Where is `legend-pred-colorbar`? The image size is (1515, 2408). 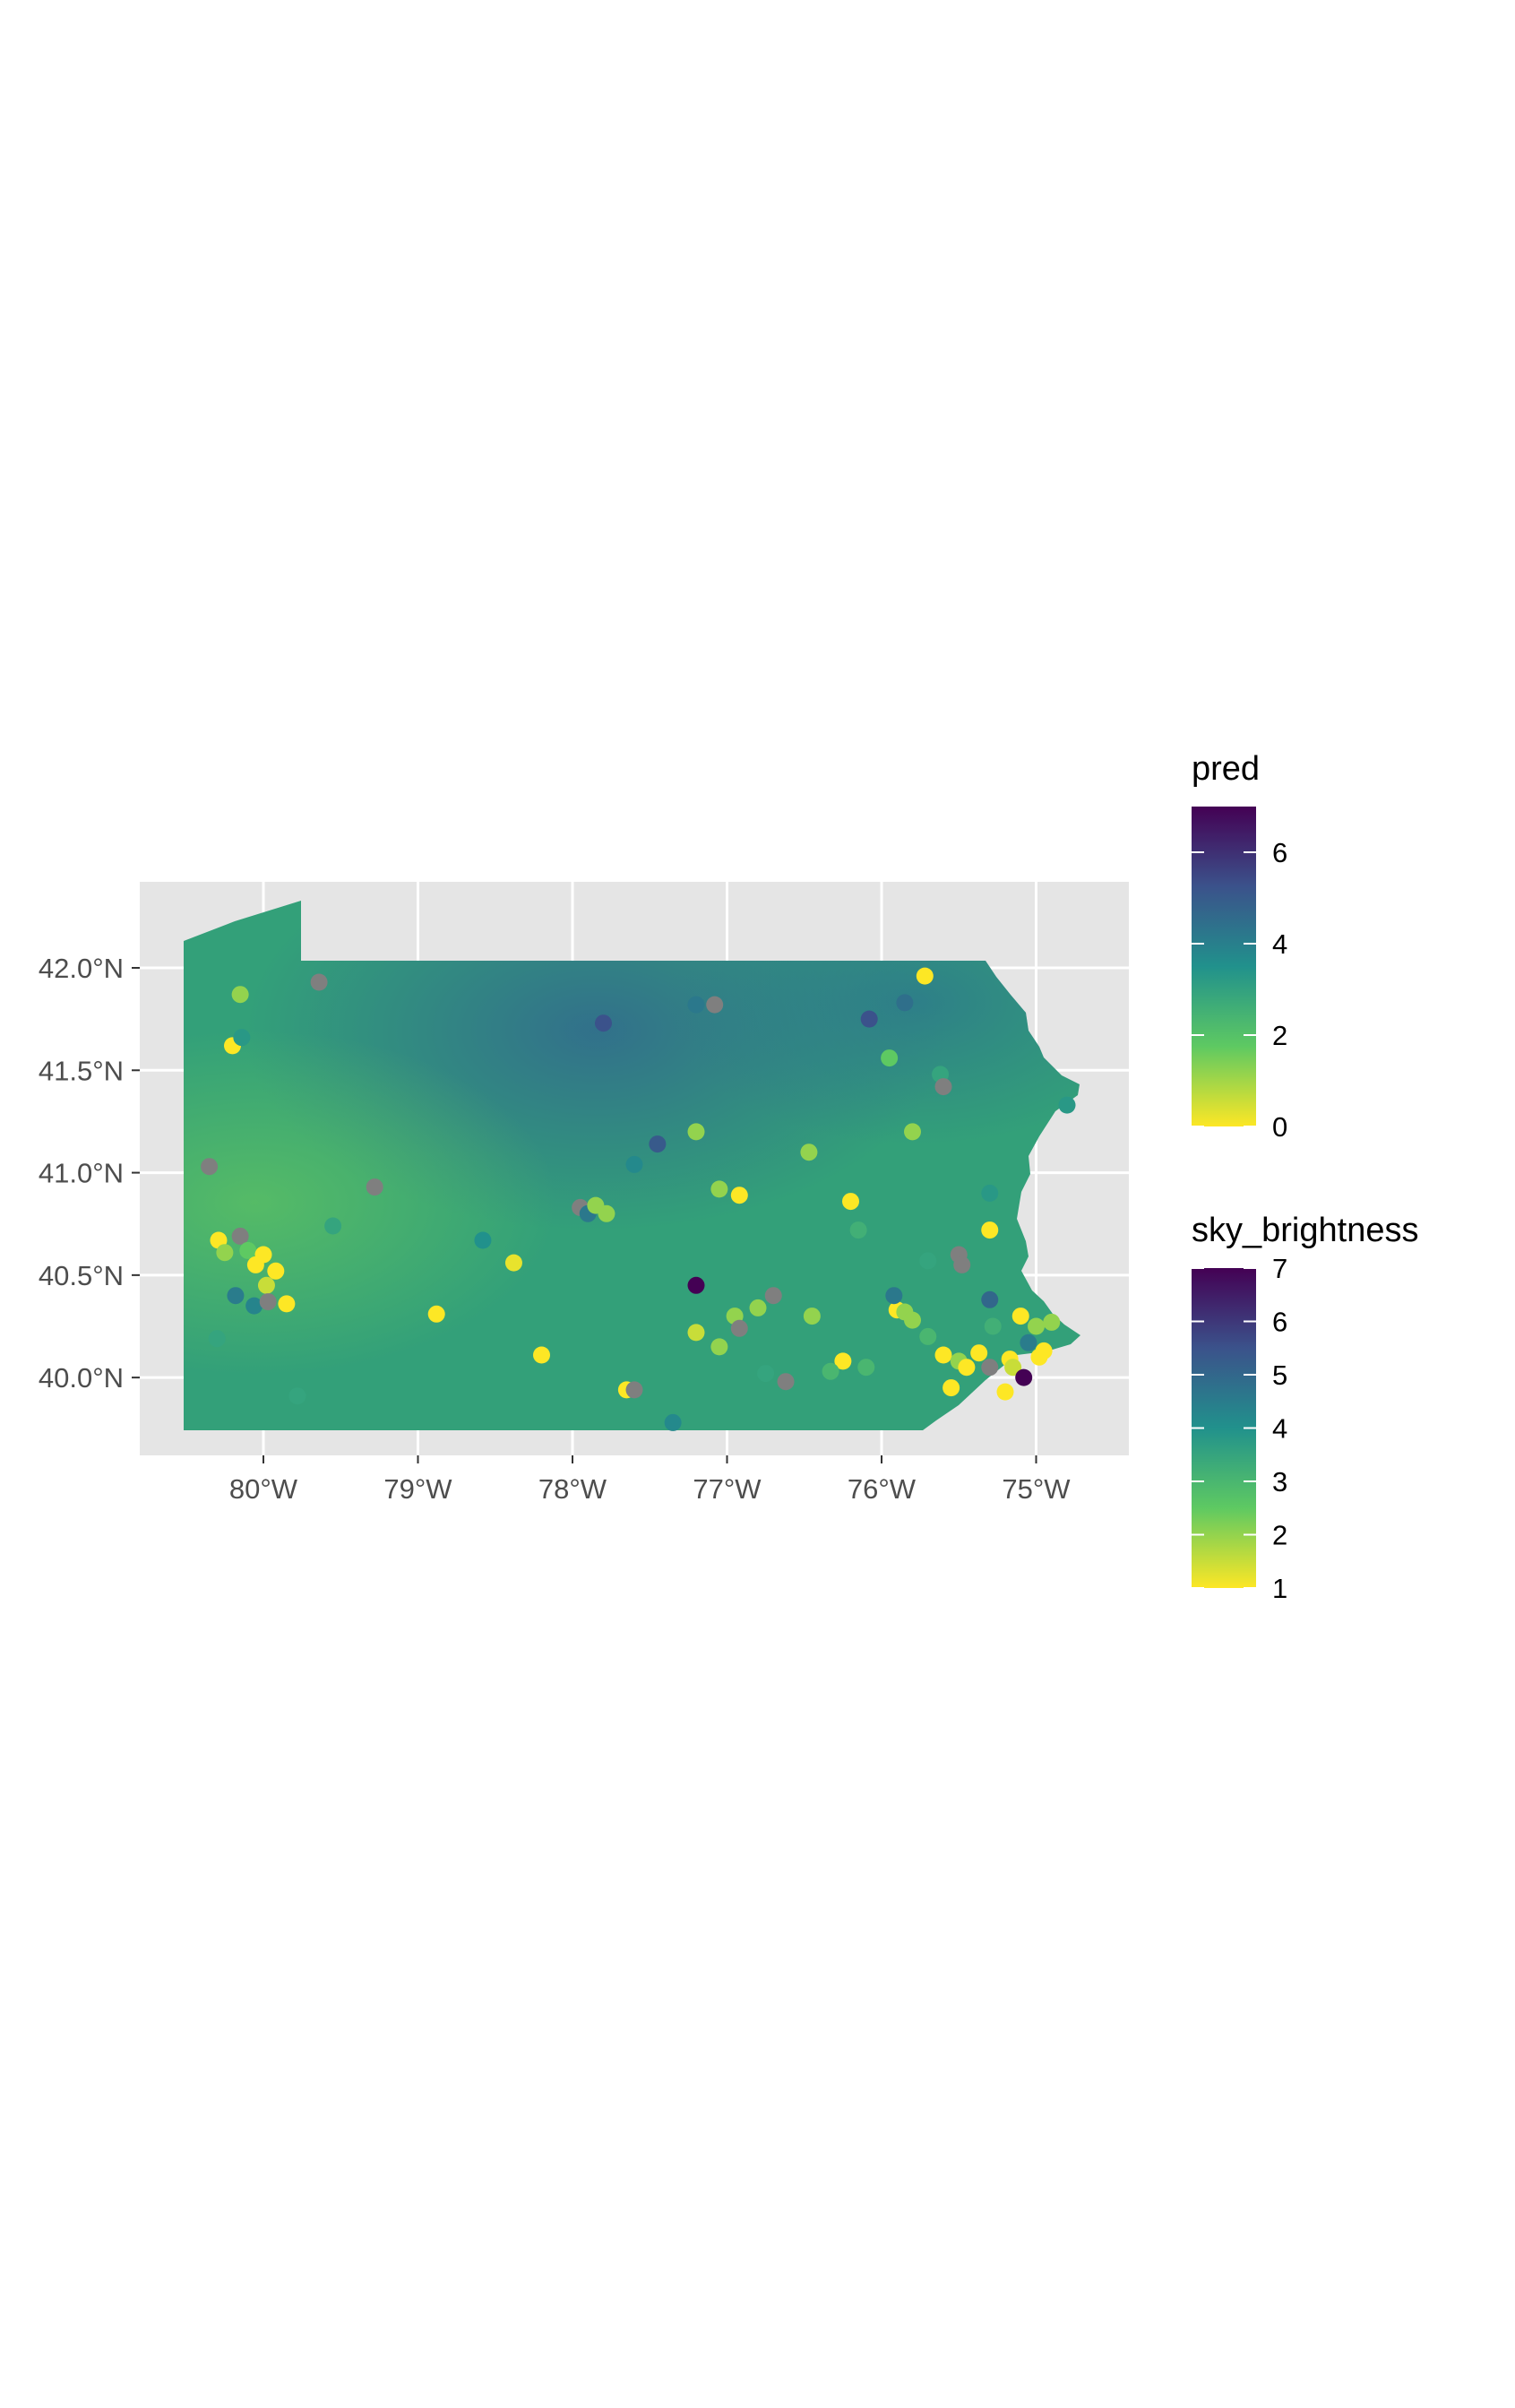 legend-pred-colorbar is located at coordinates (1224, 967).